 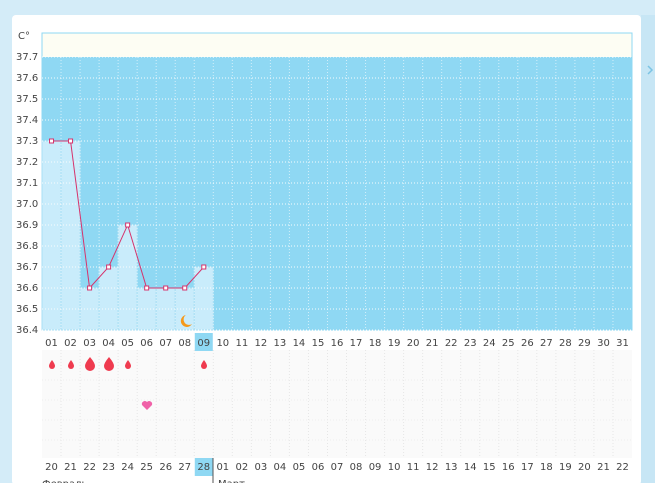 What do you see at coordinates (27, 246) in the screenshot?
I see `y-tick-label: 36.8` at bounding box center [27, 246].